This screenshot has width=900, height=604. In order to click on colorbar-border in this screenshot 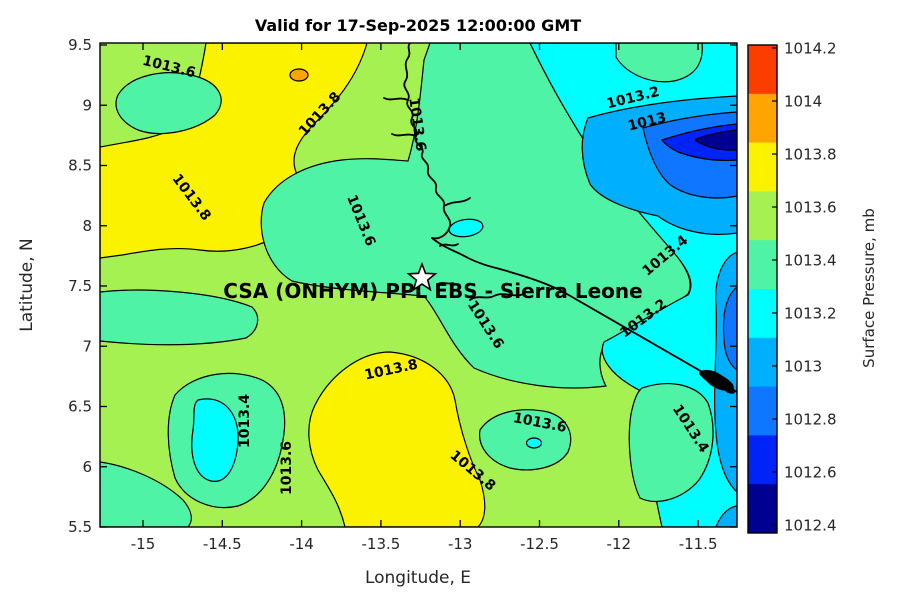, I will do `click(762, 289)`.